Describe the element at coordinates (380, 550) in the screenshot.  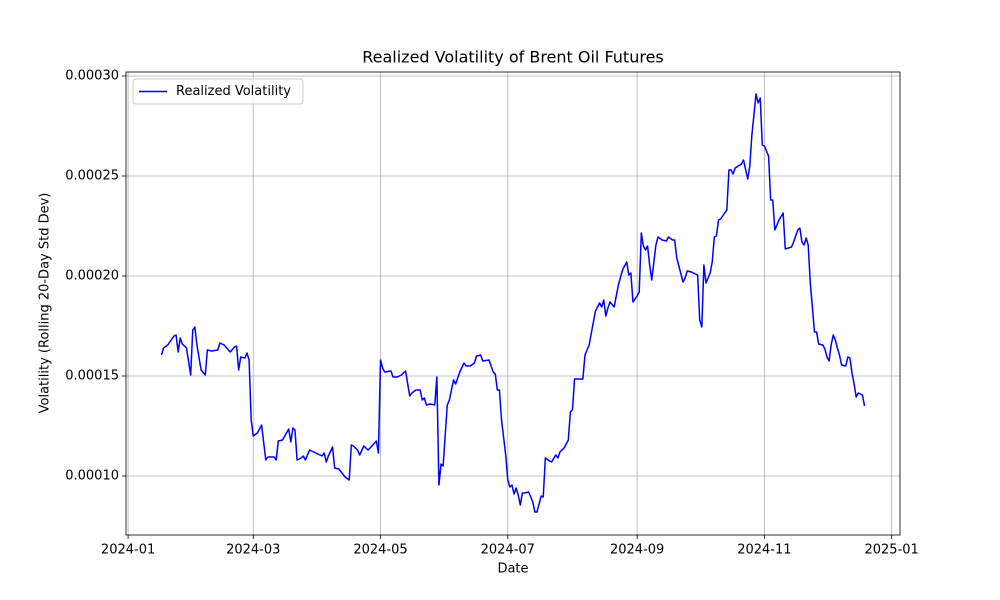
I see `x-tick-label: 2024-05` at that location.